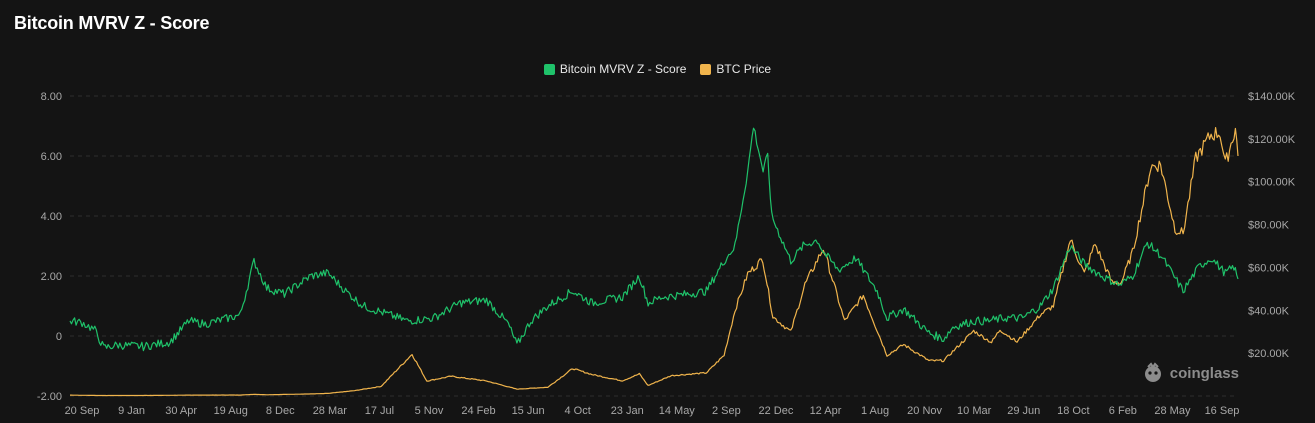  What do you see at coordinates (706, 69) in the screenshot?
I see `legend-swatch-price` at bounding box center [706, 69].